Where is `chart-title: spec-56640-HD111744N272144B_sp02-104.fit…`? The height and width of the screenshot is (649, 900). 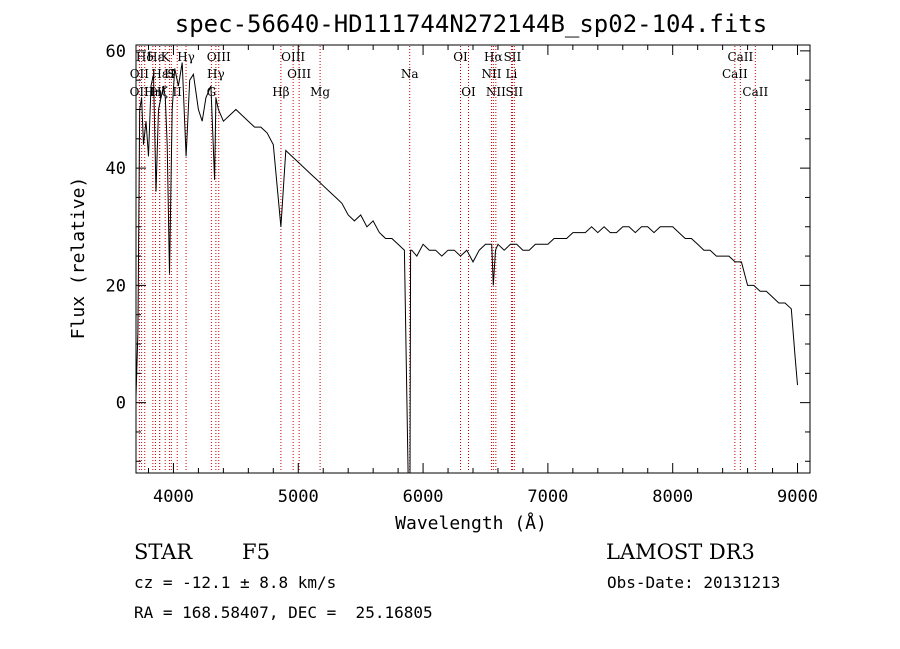 chart-title: spec-56640-HD111744N272144B_sp02-104.fit… is located at coordinates (471, 24).